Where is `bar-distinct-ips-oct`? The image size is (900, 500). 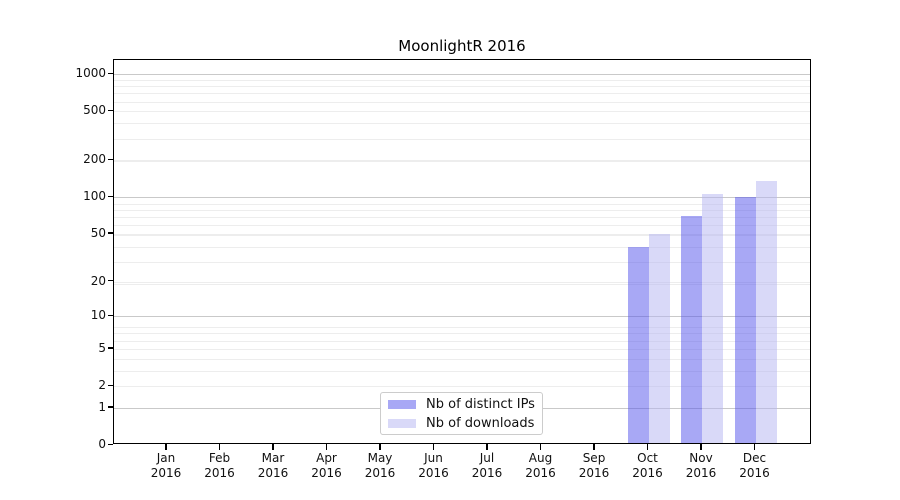 bar-distinct-ips-oct is located at coordinates (638, 345).